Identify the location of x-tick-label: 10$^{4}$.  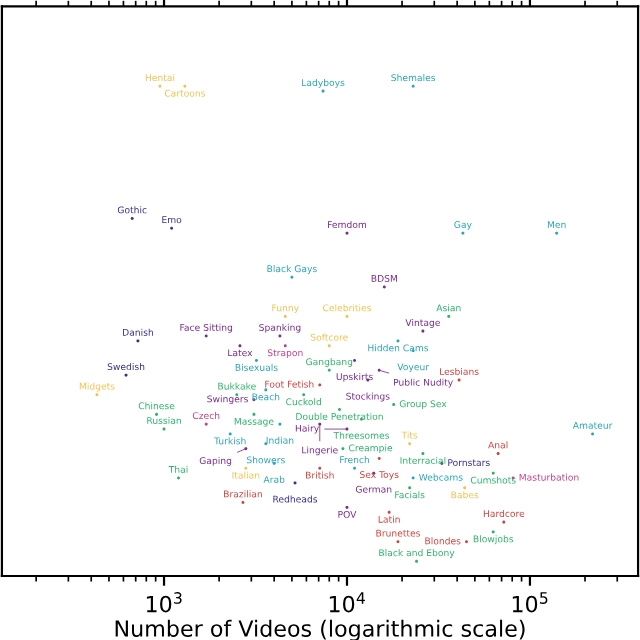
(347, 602).